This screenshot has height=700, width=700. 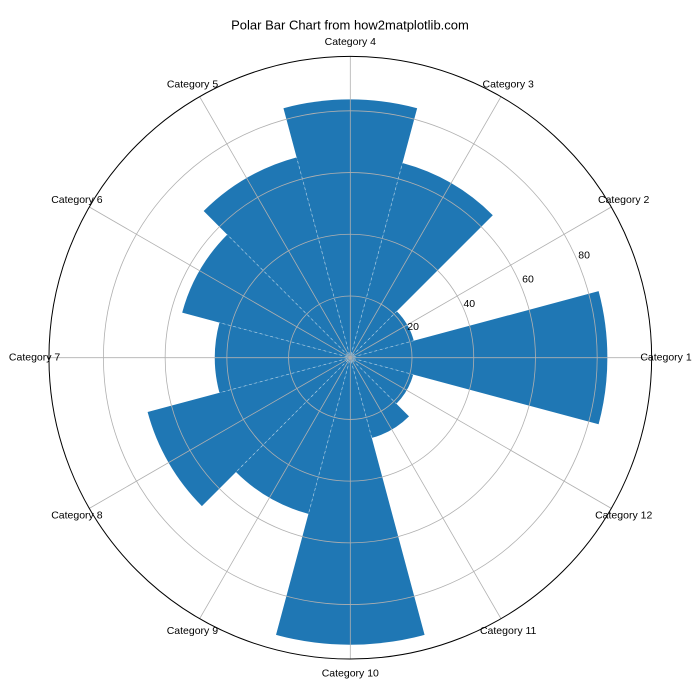 What do you see at coordinates (666, 358) in the screenshot?
I see `svg-text: Category 1` at bounding box center [666, 358].